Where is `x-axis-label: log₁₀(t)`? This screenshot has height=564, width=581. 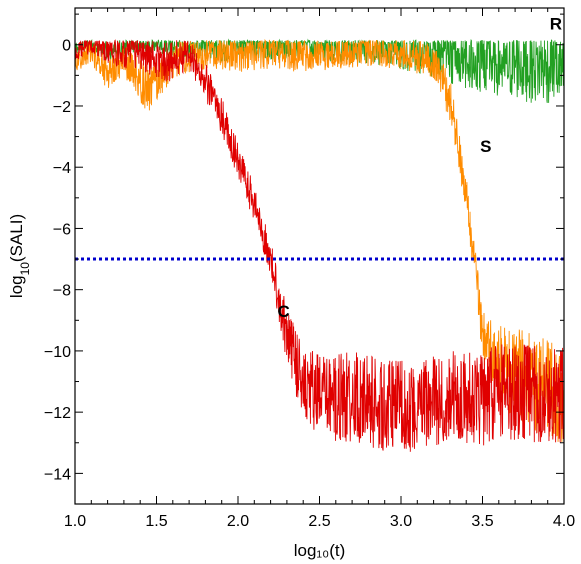 x-axis-label: log₁₀(t) is located at coordinates (320, 550).